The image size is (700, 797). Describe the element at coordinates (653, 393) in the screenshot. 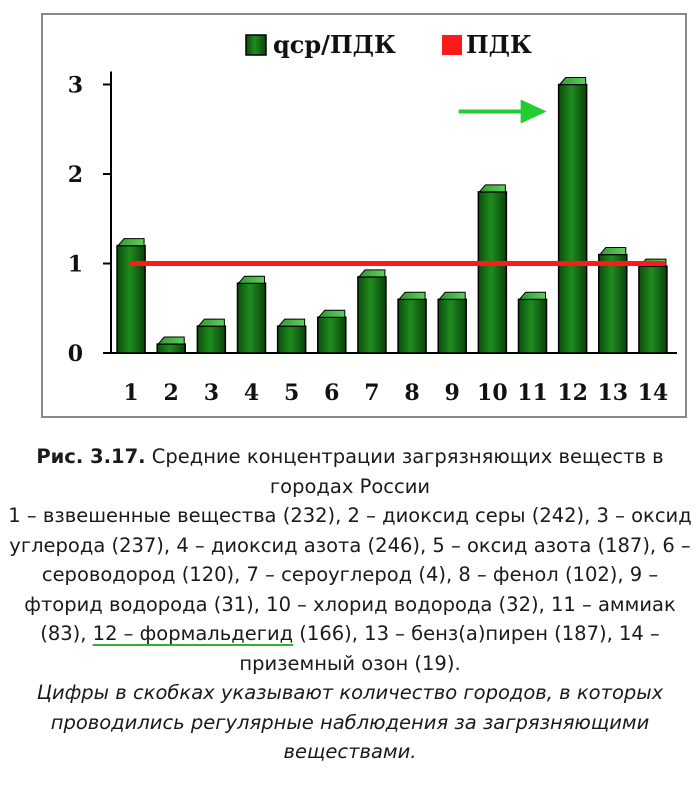

I see `x-tick-label: 14` at that location.